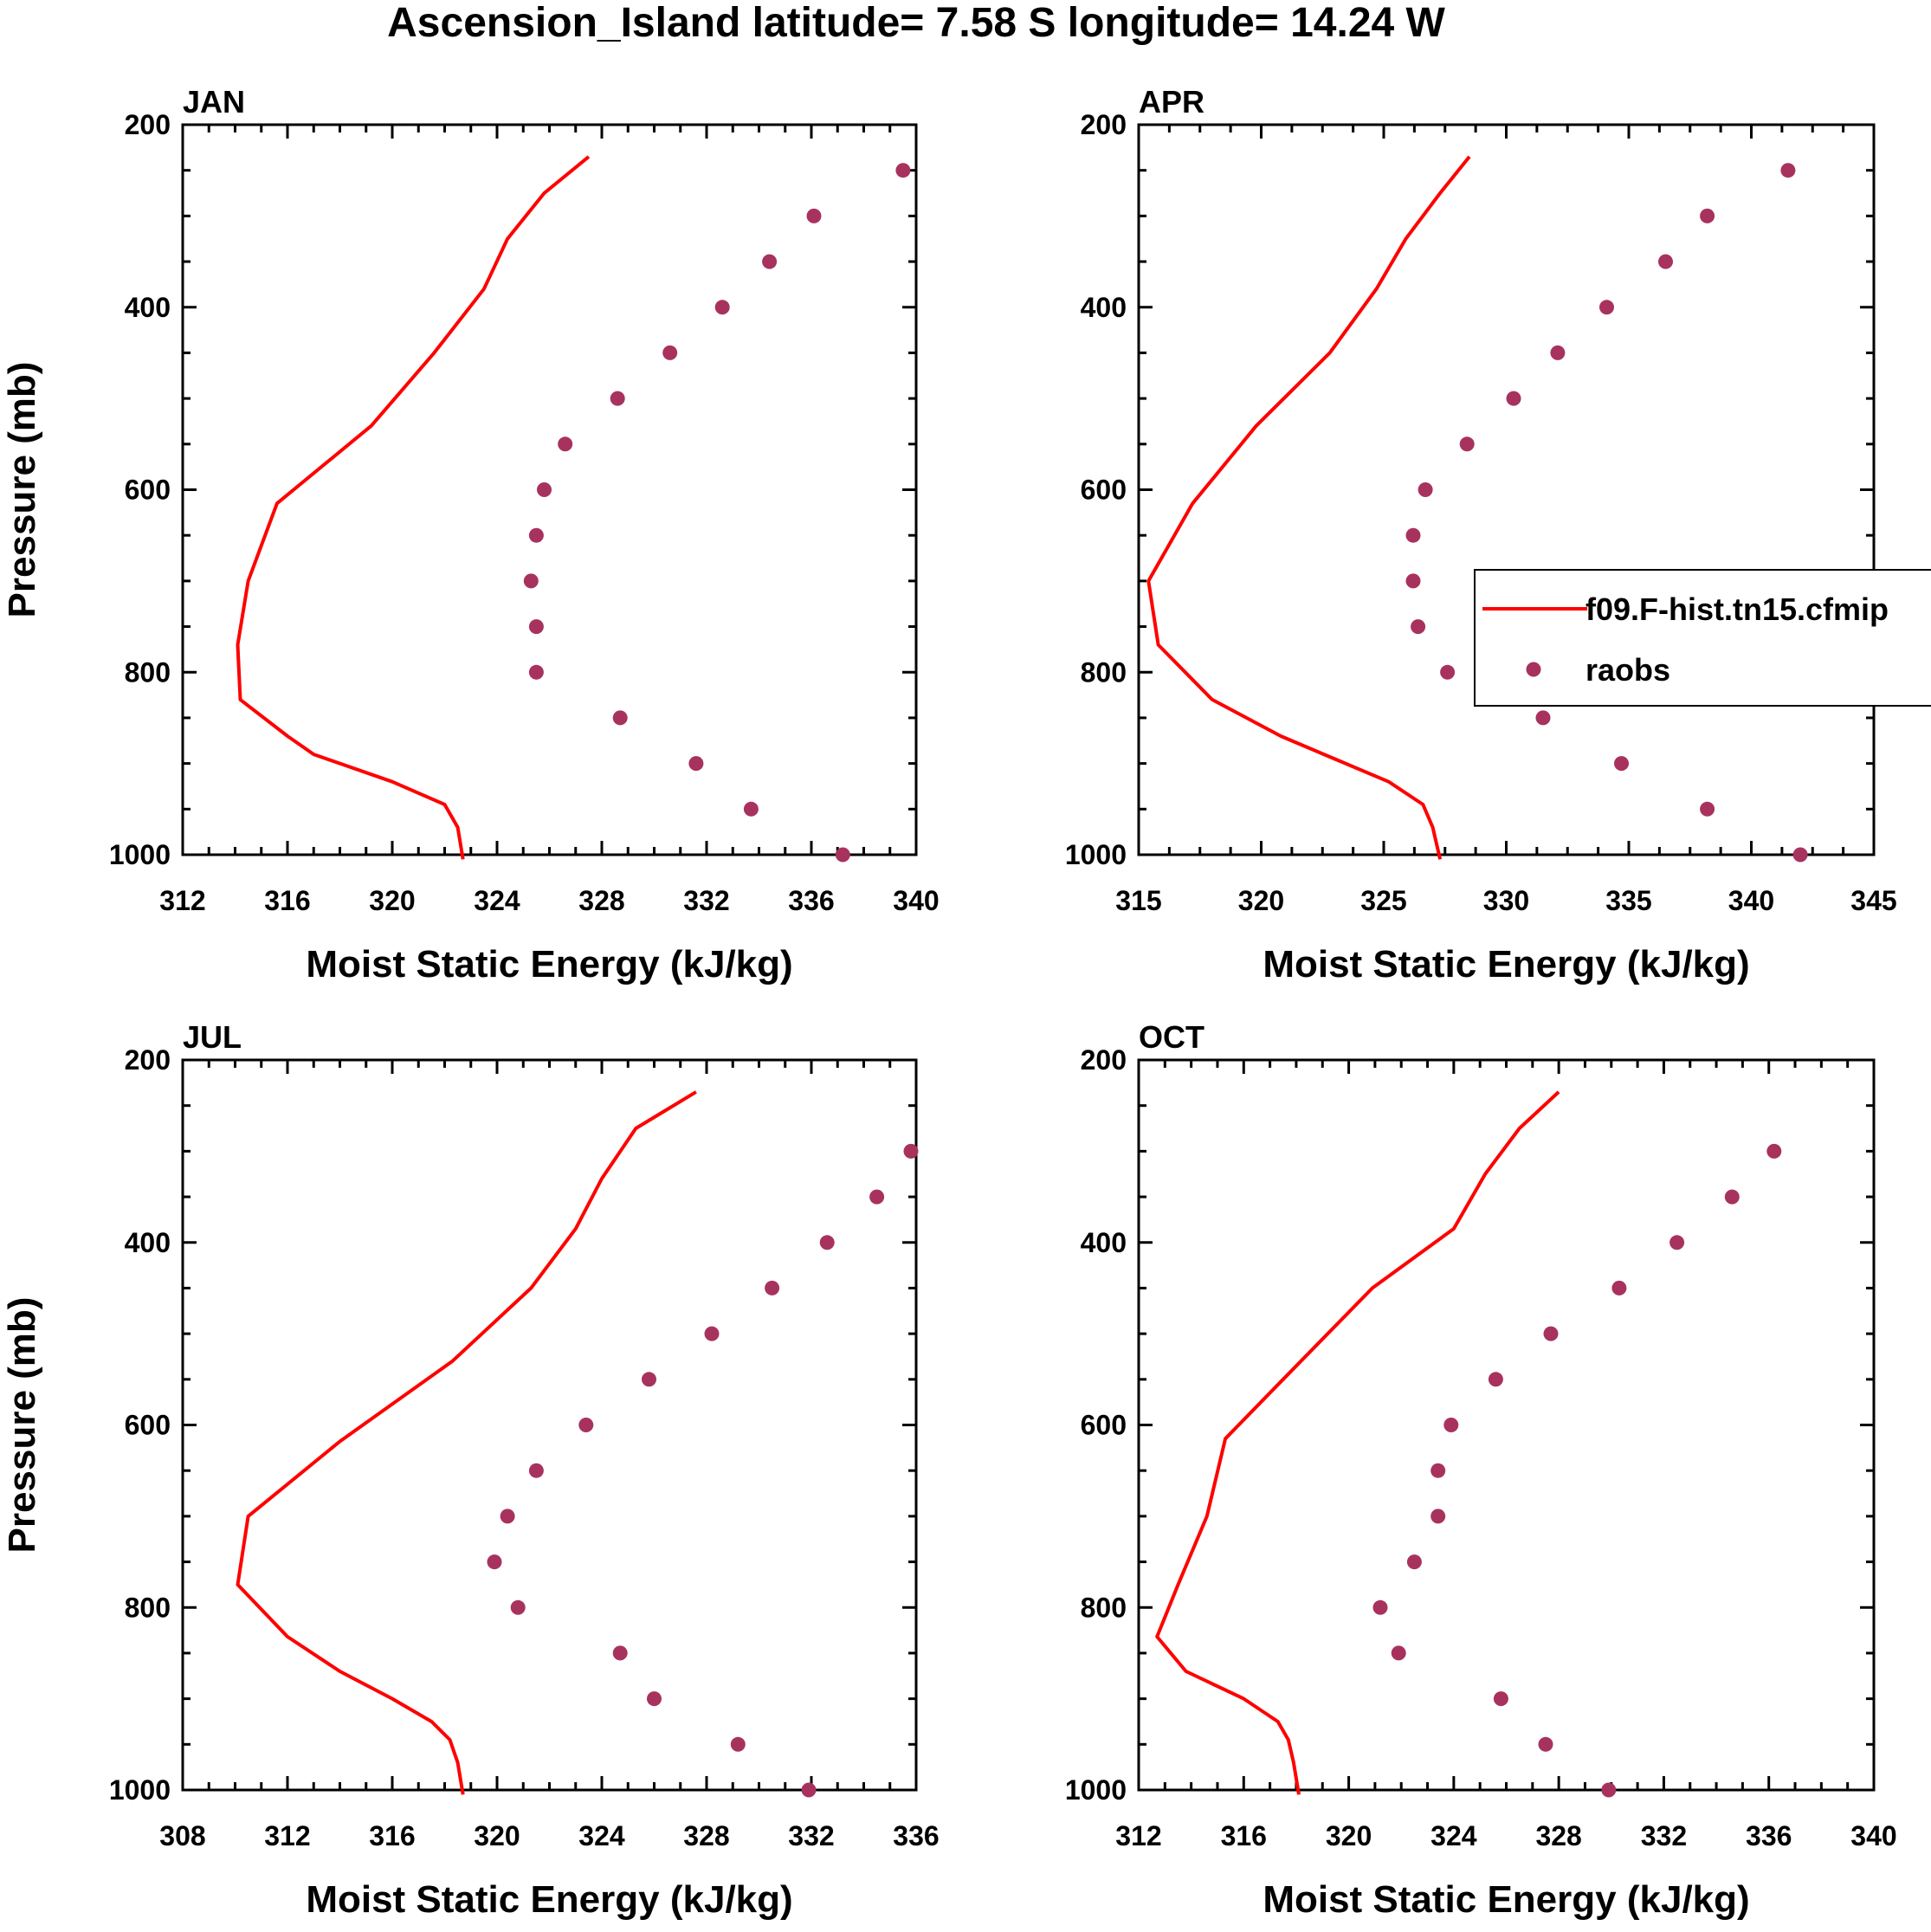 Image resolution: width=1931 pixels, height=1932 pixels. I want to click on x-tick-label: 345, so click(1873, 900).